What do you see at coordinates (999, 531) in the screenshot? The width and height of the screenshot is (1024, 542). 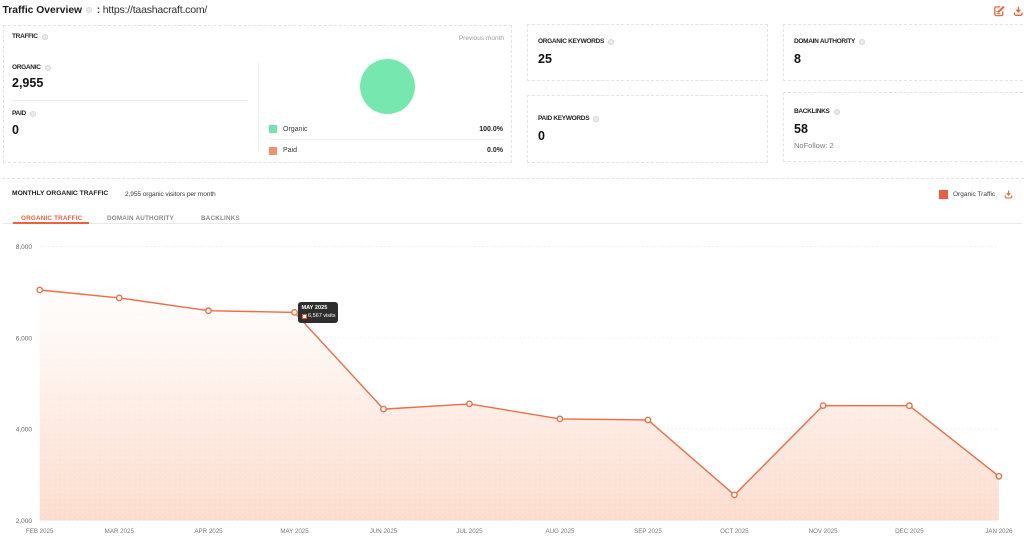 I see `svg-text: JAN 2026` at bounding box center [999, 531].